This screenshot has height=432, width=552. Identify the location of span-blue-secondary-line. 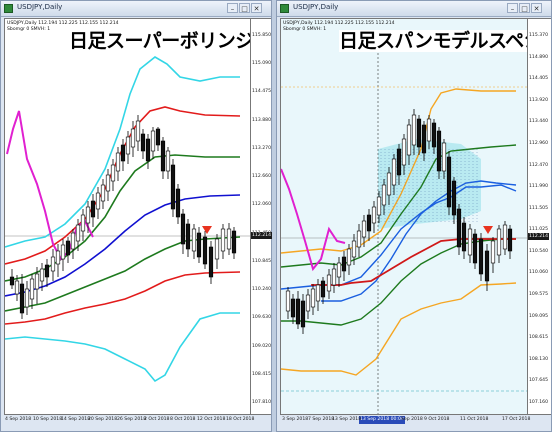
(419, 241).